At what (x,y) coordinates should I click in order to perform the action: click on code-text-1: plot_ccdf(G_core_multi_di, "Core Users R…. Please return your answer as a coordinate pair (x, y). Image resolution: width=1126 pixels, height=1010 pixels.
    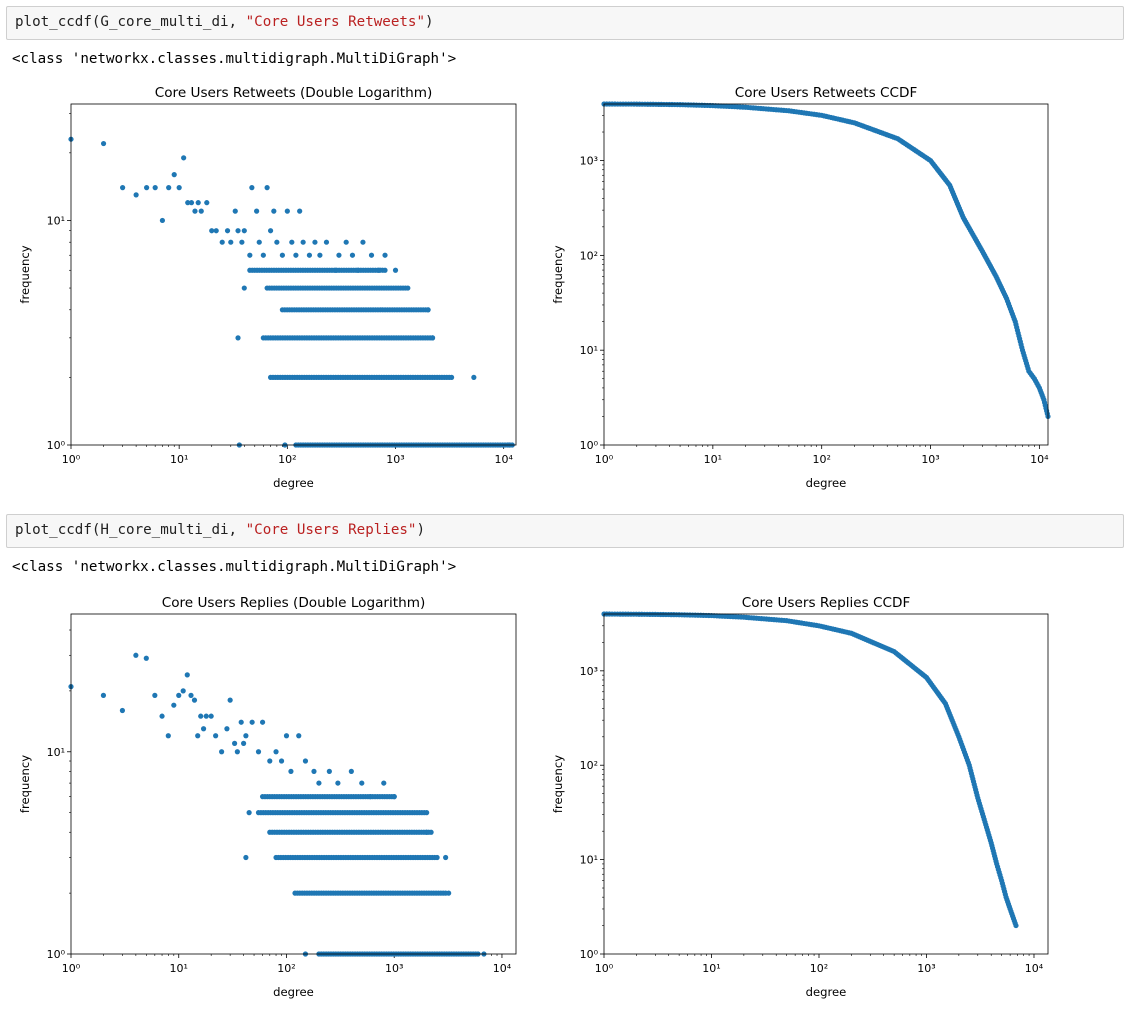
    Looking at the image, I should click on (224, 22).